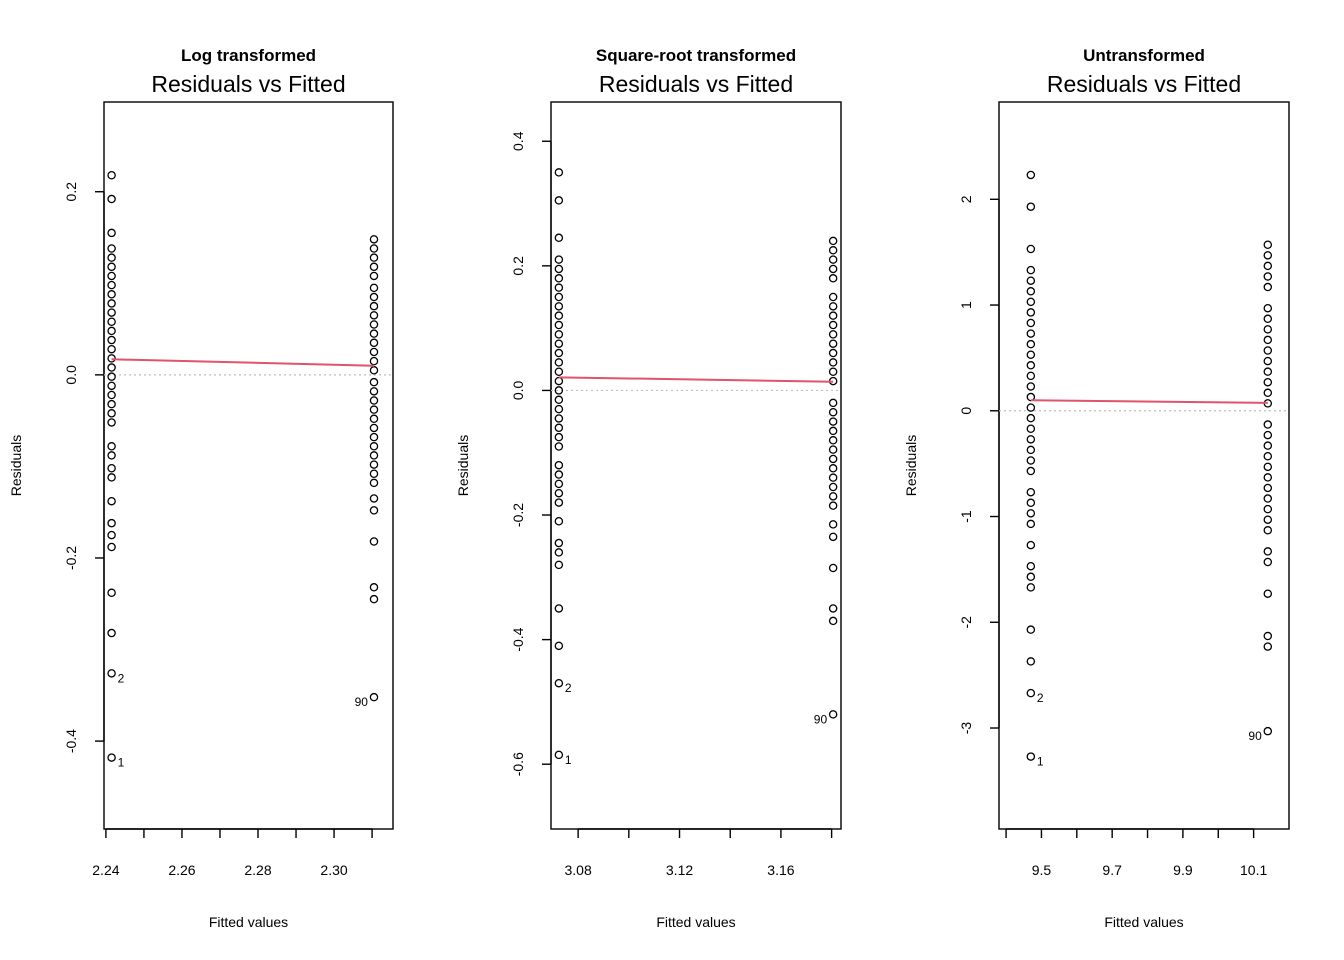 Image resolution: width=1344 pixels, height=960 pixels. I want to click on x-axis-label: Fitted values, so click(695, 922).